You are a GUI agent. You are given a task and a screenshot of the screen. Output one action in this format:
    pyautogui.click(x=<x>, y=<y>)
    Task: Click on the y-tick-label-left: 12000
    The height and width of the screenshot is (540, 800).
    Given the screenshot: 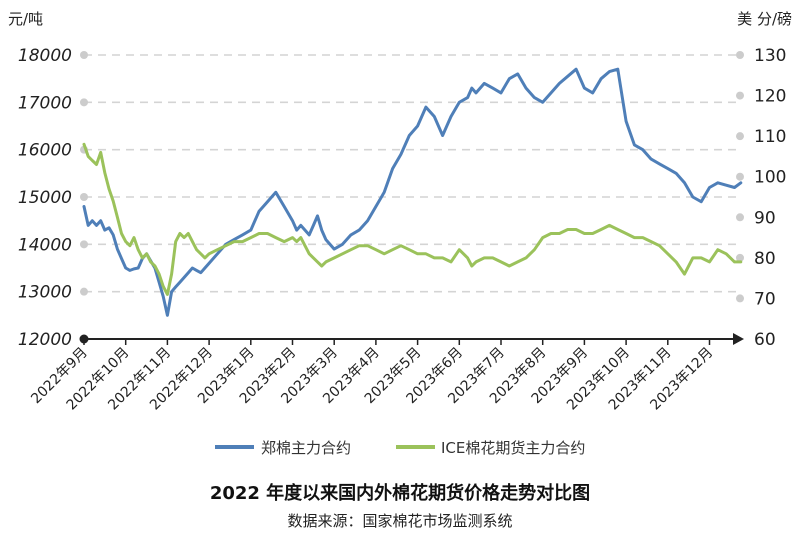 What is the action you would take?
    pyautogui.click(x=45, y=340)
    